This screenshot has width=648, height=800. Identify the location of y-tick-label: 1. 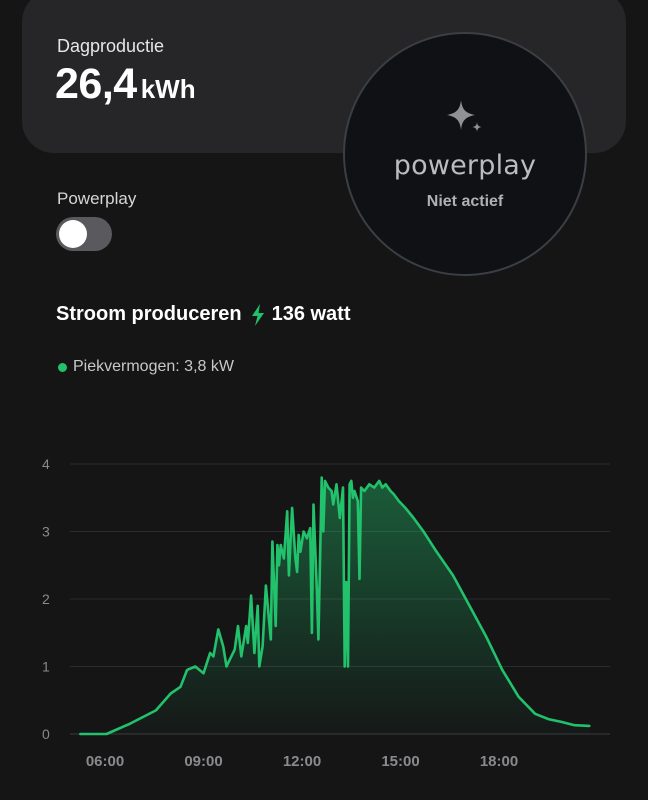
(46, 667).